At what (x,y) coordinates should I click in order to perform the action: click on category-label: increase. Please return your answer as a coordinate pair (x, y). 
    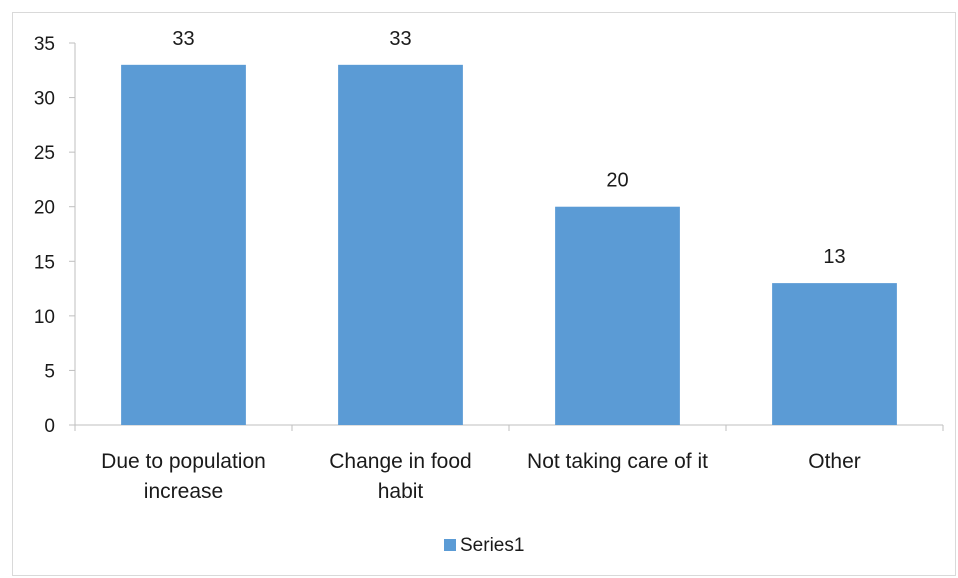
    Looking at the image, I should click on (183, 491).